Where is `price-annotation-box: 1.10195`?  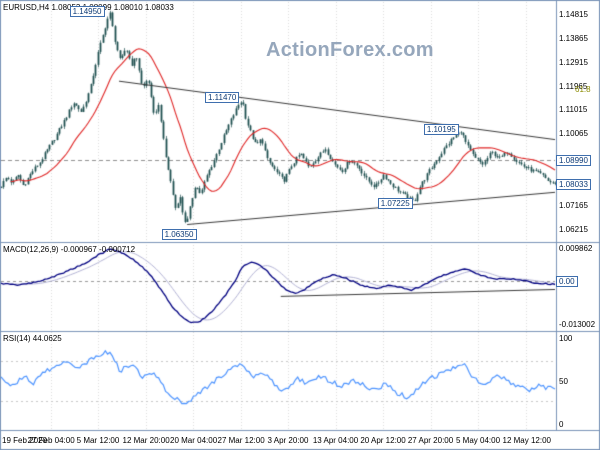 price-annotation-box: 1.10195 is located at coordinates (441, 129).